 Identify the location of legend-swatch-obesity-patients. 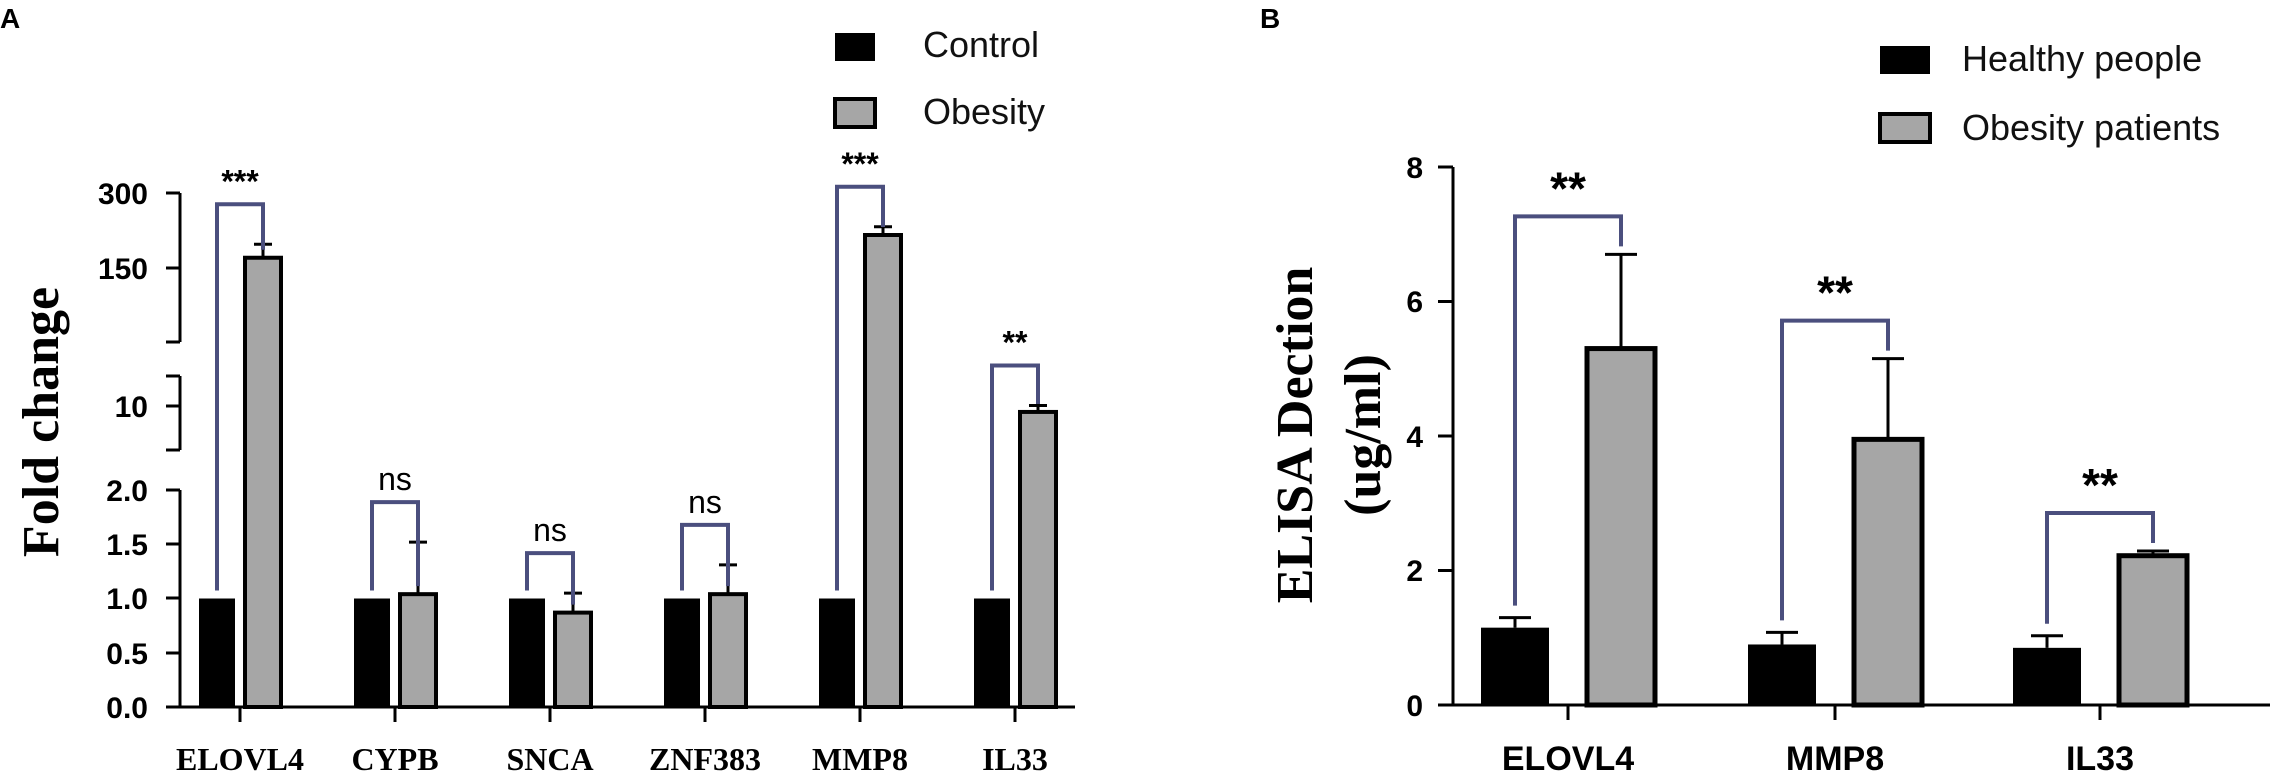
(1905, 128).